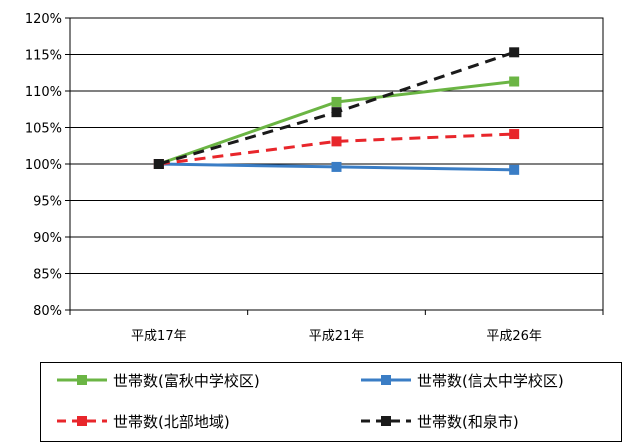 The width and height of the screenshot is (637, 448). I want to click on legend-item-series-2: 世帯数(信太中学校区), so click(461, 380).